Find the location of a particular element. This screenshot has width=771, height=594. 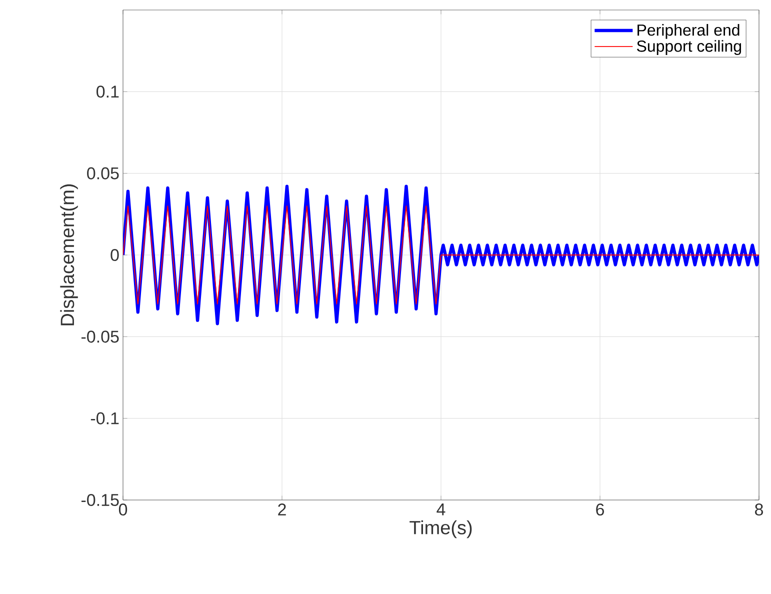

y-axis-title: Displacement(m) is located at coordinates (69, 255).